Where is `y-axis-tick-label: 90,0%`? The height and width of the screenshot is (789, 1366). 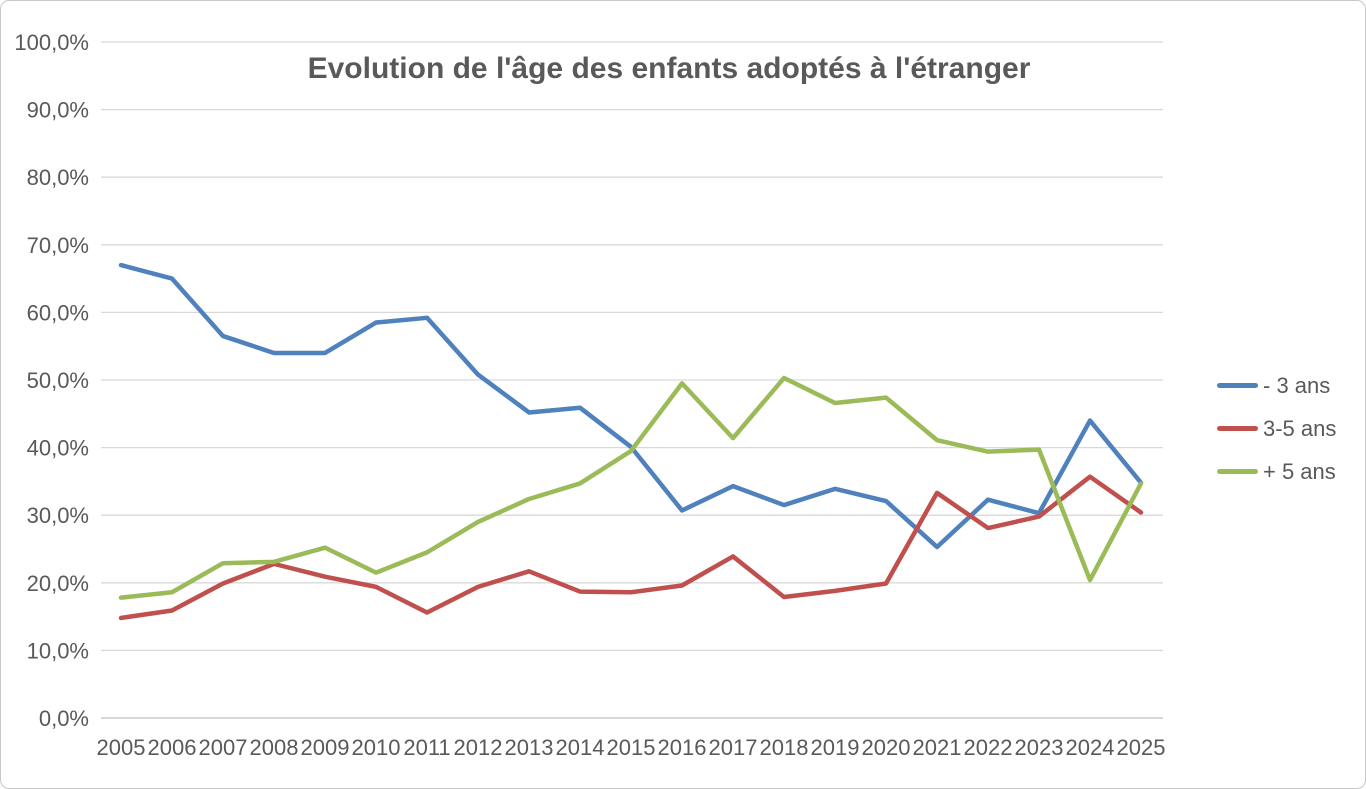
y-axis-tick-label: 90,0% is located at coordinates (58, 110).